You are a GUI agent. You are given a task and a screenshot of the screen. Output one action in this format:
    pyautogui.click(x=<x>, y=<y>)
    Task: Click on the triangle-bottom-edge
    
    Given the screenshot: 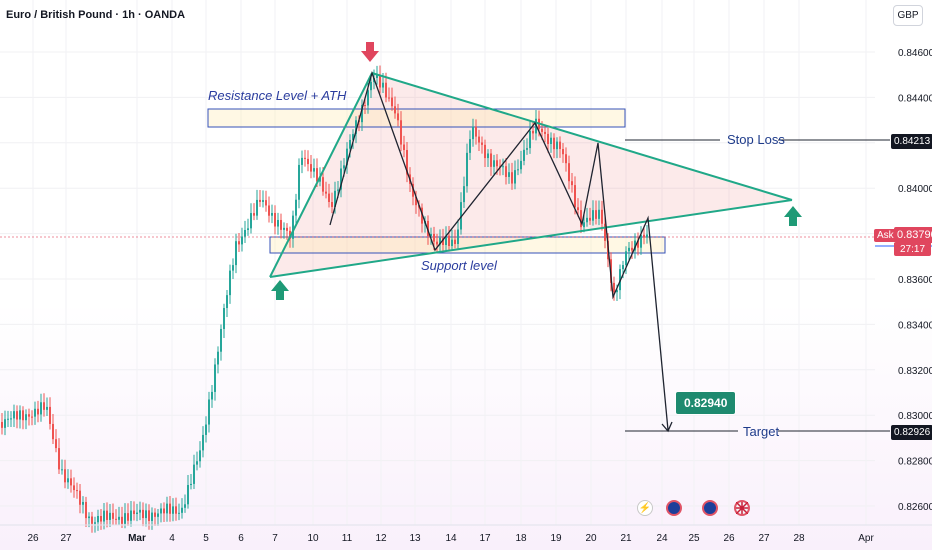 What is the action you would take?
    pyautogui.click(x=531, y=238)
    